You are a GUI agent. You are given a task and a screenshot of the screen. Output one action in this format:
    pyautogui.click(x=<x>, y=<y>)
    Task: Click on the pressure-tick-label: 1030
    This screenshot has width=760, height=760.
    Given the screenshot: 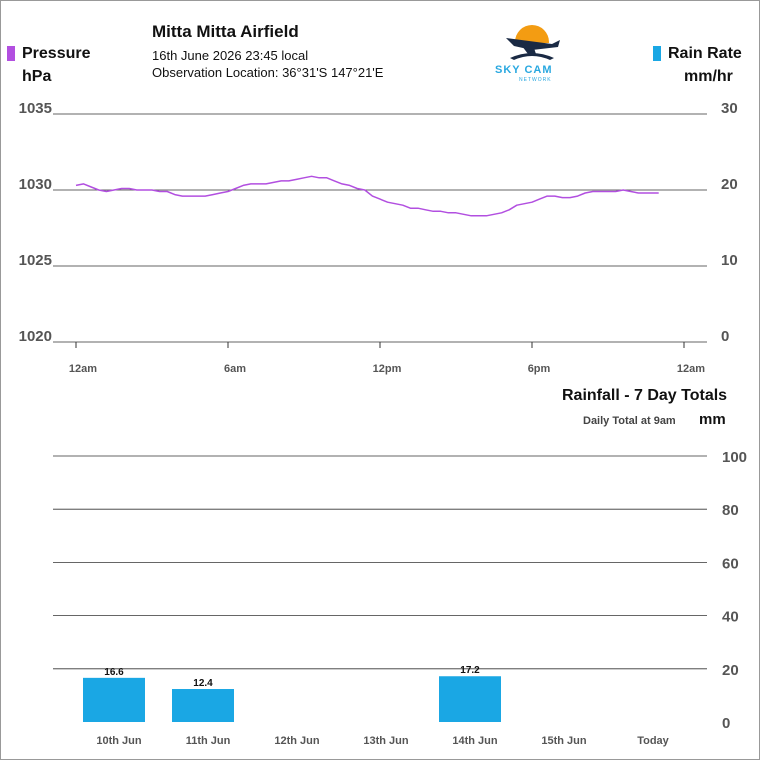 What is the action you would take?
    pyautogui.click(x=35, y=184)
    